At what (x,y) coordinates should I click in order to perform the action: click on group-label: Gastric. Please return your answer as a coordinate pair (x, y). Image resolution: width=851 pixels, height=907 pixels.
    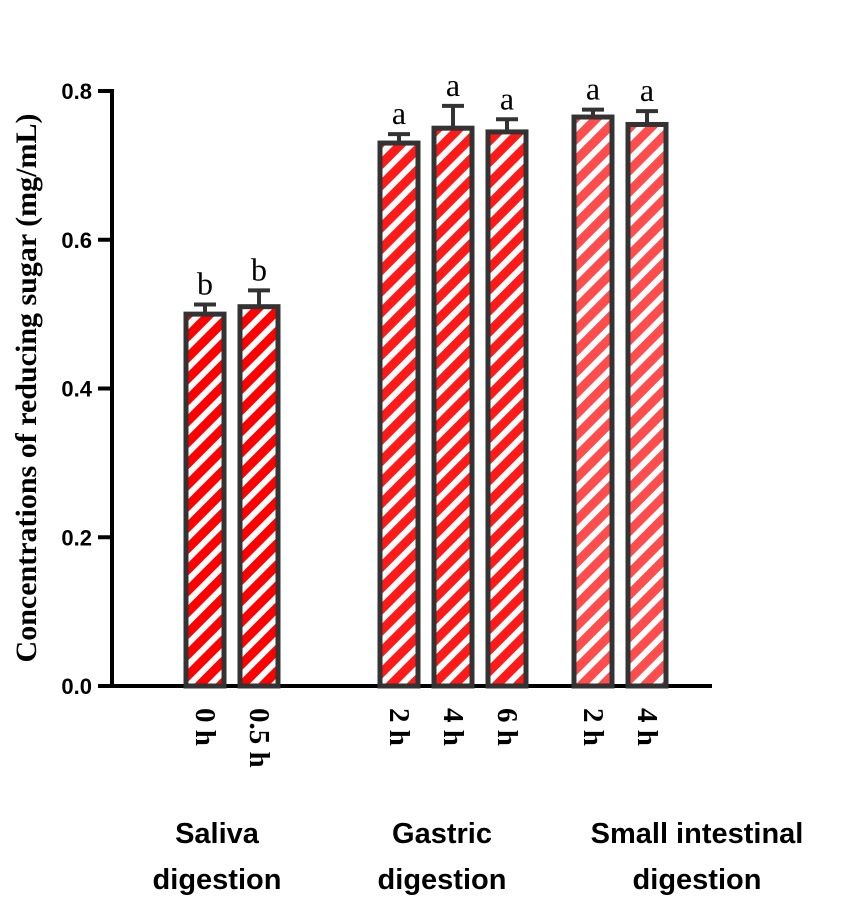
    Looking at the image, I should click on (442, 834).